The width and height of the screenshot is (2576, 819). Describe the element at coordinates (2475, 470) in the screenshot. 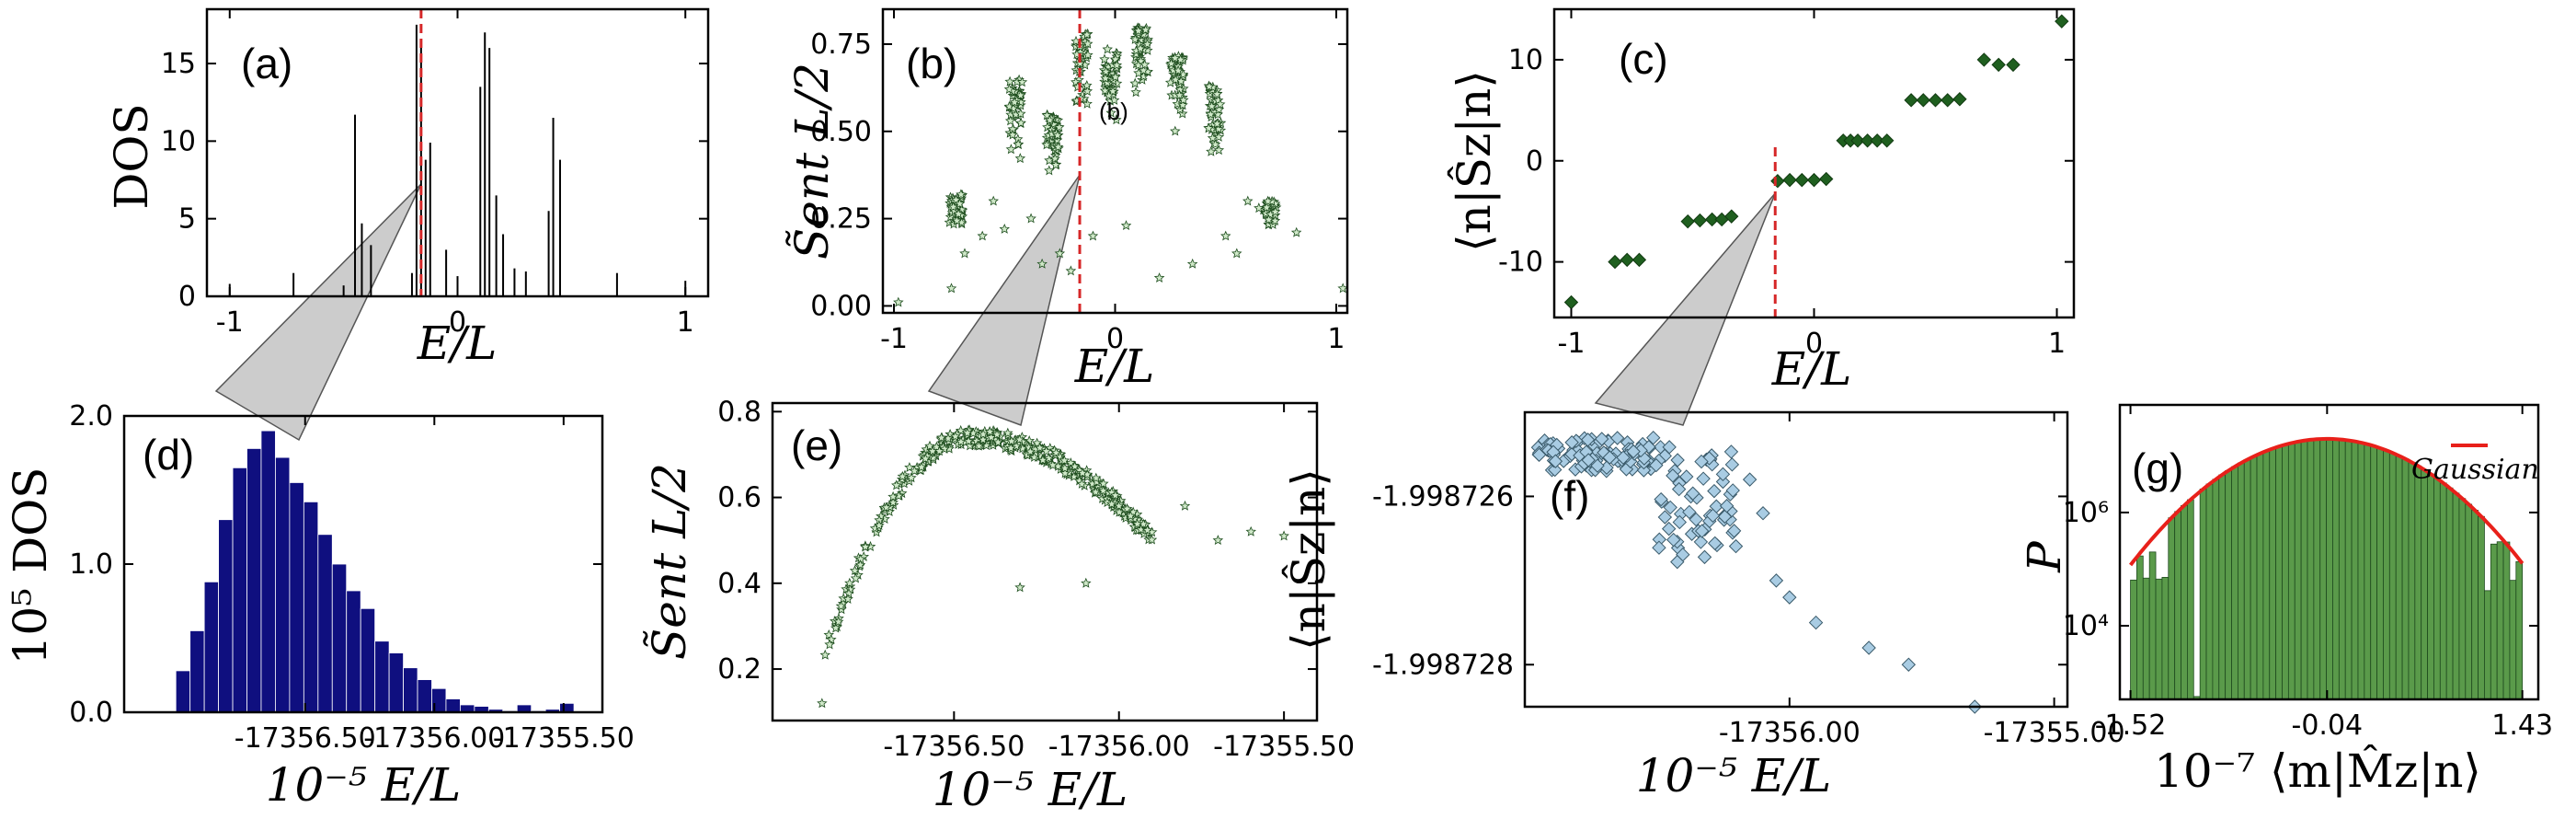

I see `panel-g-legend: Gaussian` at that location.